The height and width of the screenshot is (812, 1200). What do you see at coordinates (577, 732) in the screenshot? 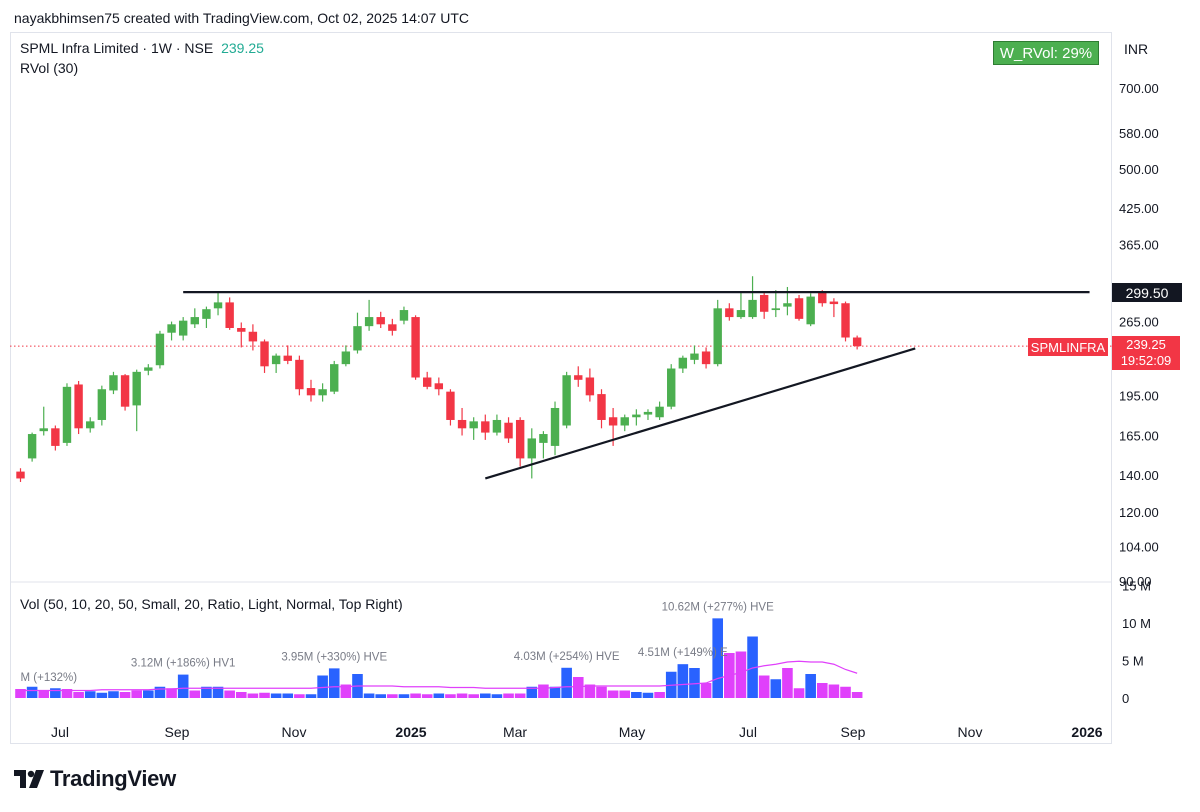
I see `time-axis: Jul Sep Nov 2025 Mar May Jul Sep Nov 2026` at bounding box center [577, 732].